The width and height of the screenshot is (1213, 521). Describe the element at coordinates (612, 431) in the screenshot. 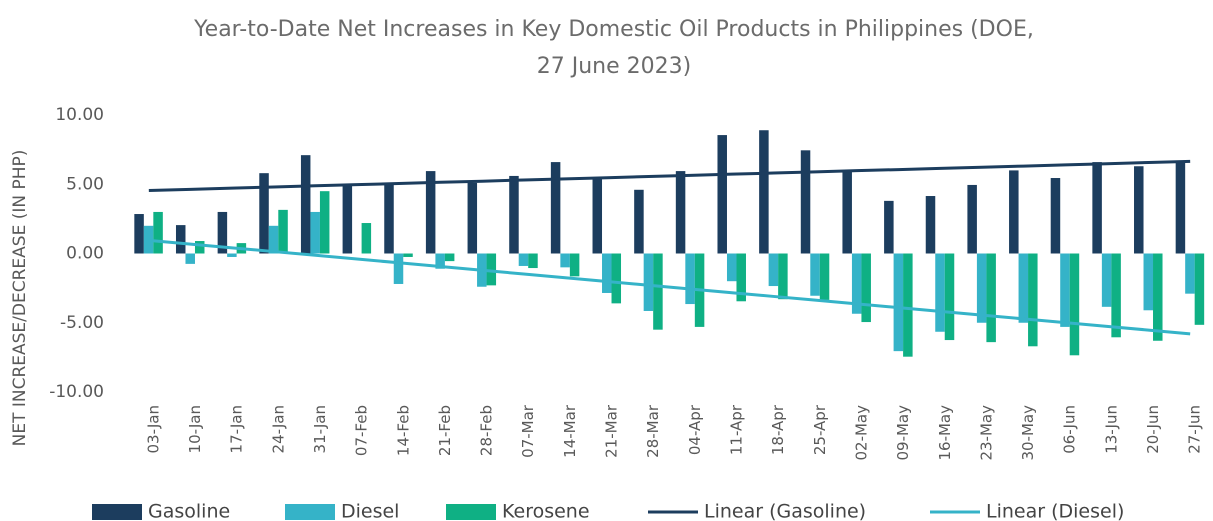

I see `x-tick-label: 21-Mar` at that location.